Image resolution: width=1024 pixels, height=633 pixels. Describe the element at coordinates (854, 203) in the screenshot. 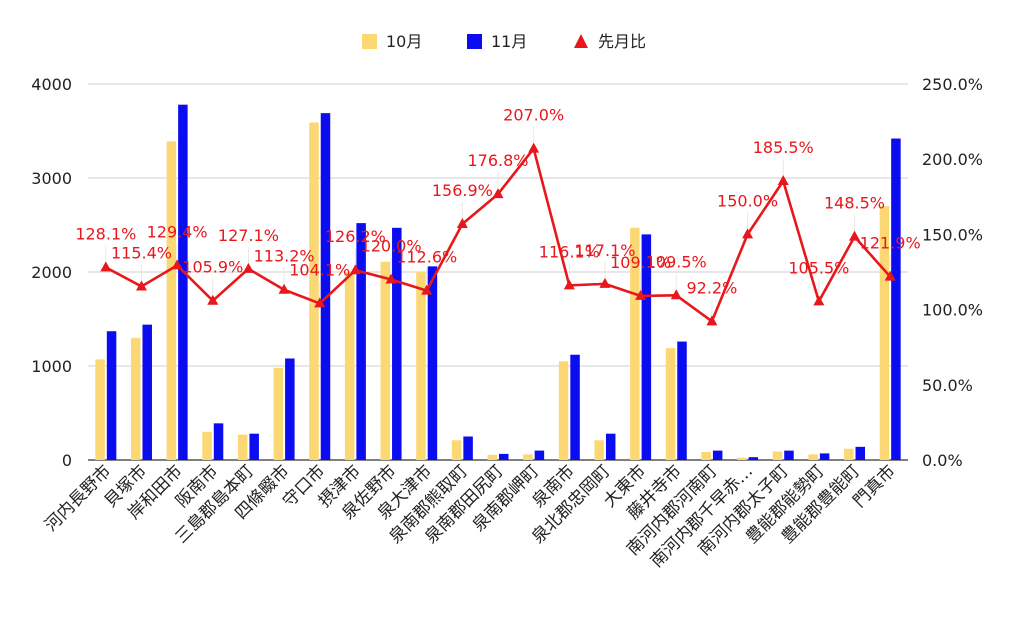

I see `ratio-data-label: 148.5%` at that location.